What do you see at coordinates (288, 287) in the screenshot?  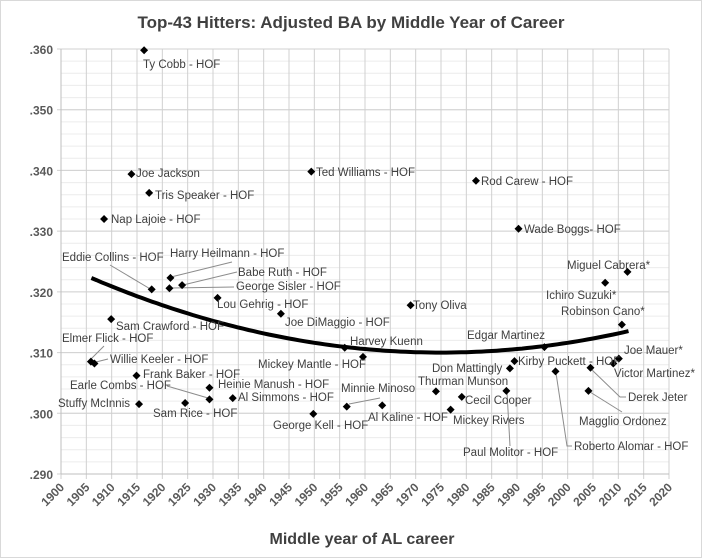 I see `data-label: George Sisler - HOF` at bounding box center [288, 287].